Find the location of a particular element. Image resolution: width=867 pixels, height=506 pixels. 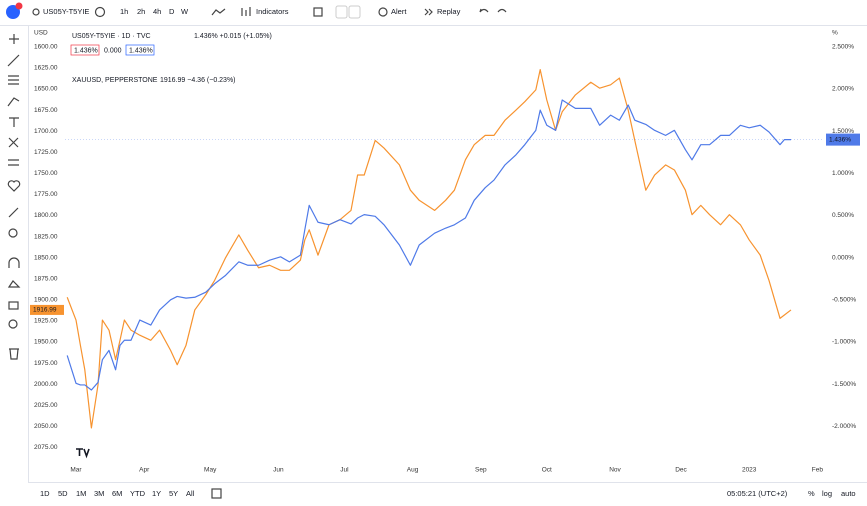

brush-tool is located at coordinates (13, 162).